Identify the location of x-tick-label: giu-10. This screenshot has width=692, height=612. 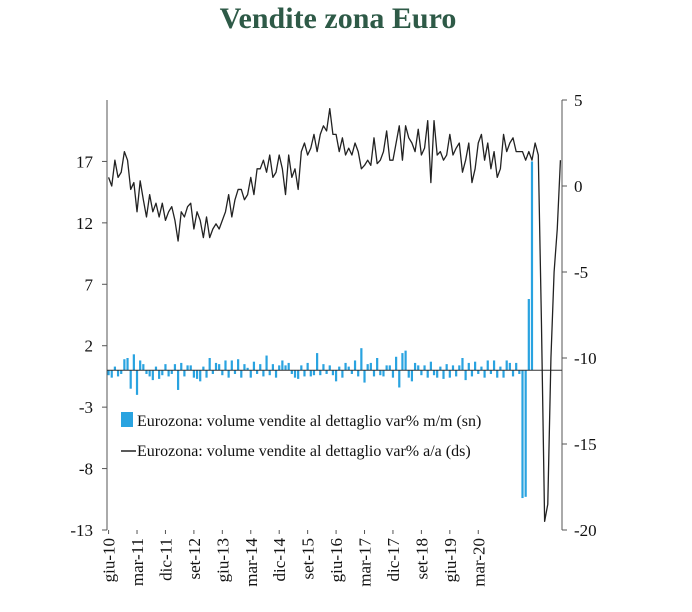
(109, 560).